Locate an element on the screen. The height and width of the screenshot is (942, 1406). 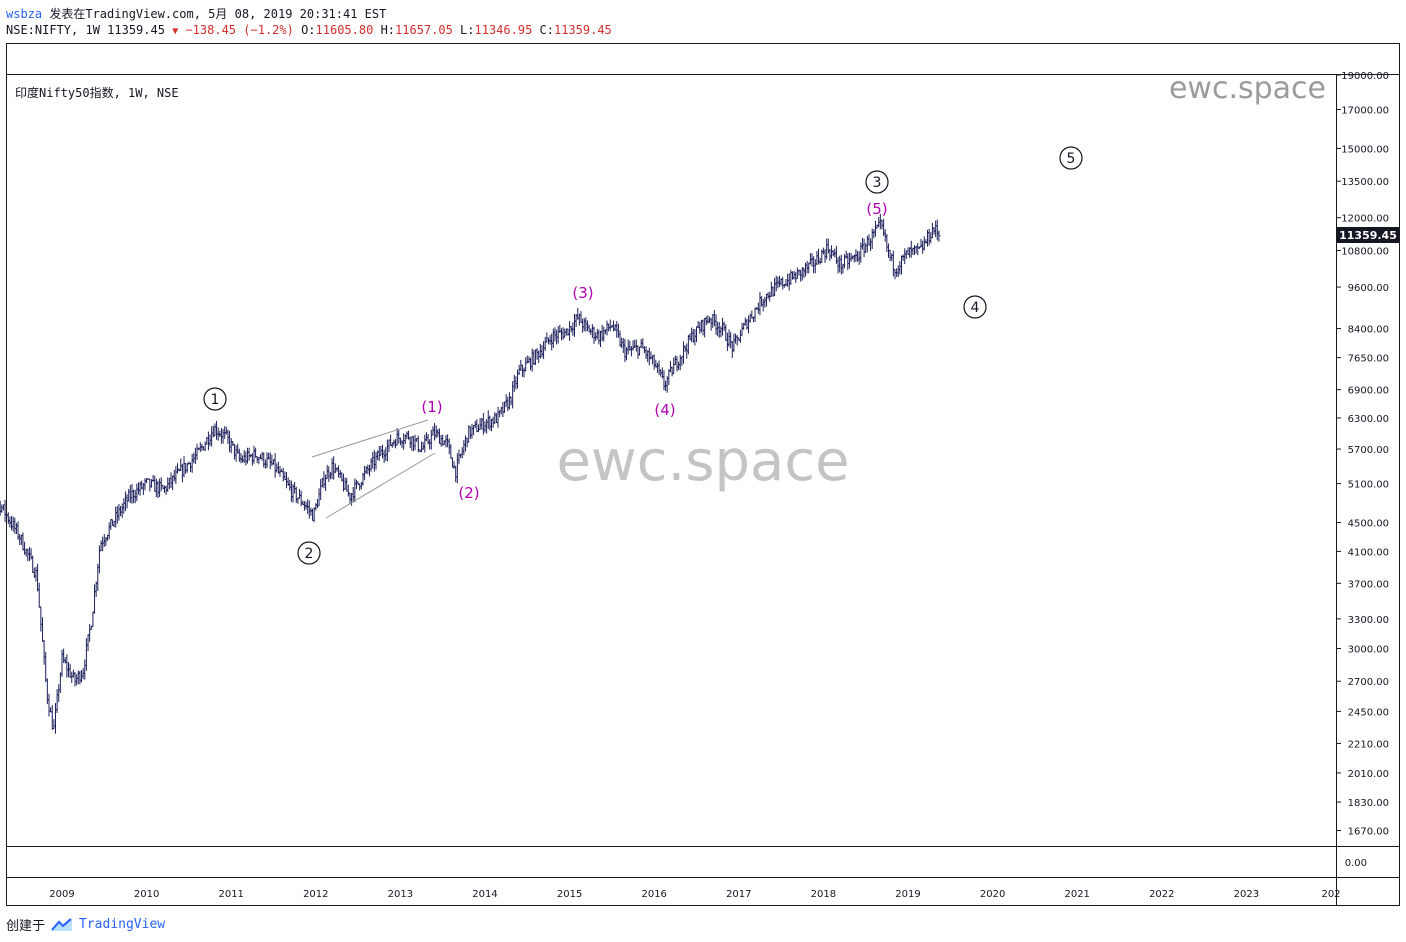
last-price-badge-text: 11359.45 is located at coordinates (1368, 235).